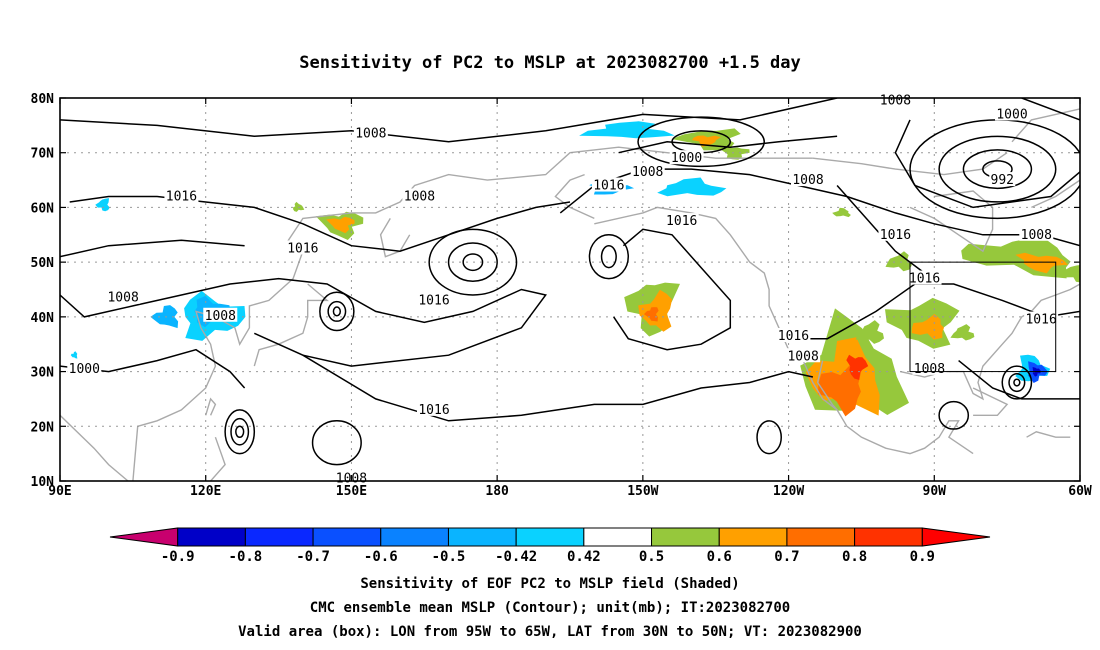  Describe the element at coordinates (43, 482) in the screenshot. I see `lat-tick-label: 10N` at that location.